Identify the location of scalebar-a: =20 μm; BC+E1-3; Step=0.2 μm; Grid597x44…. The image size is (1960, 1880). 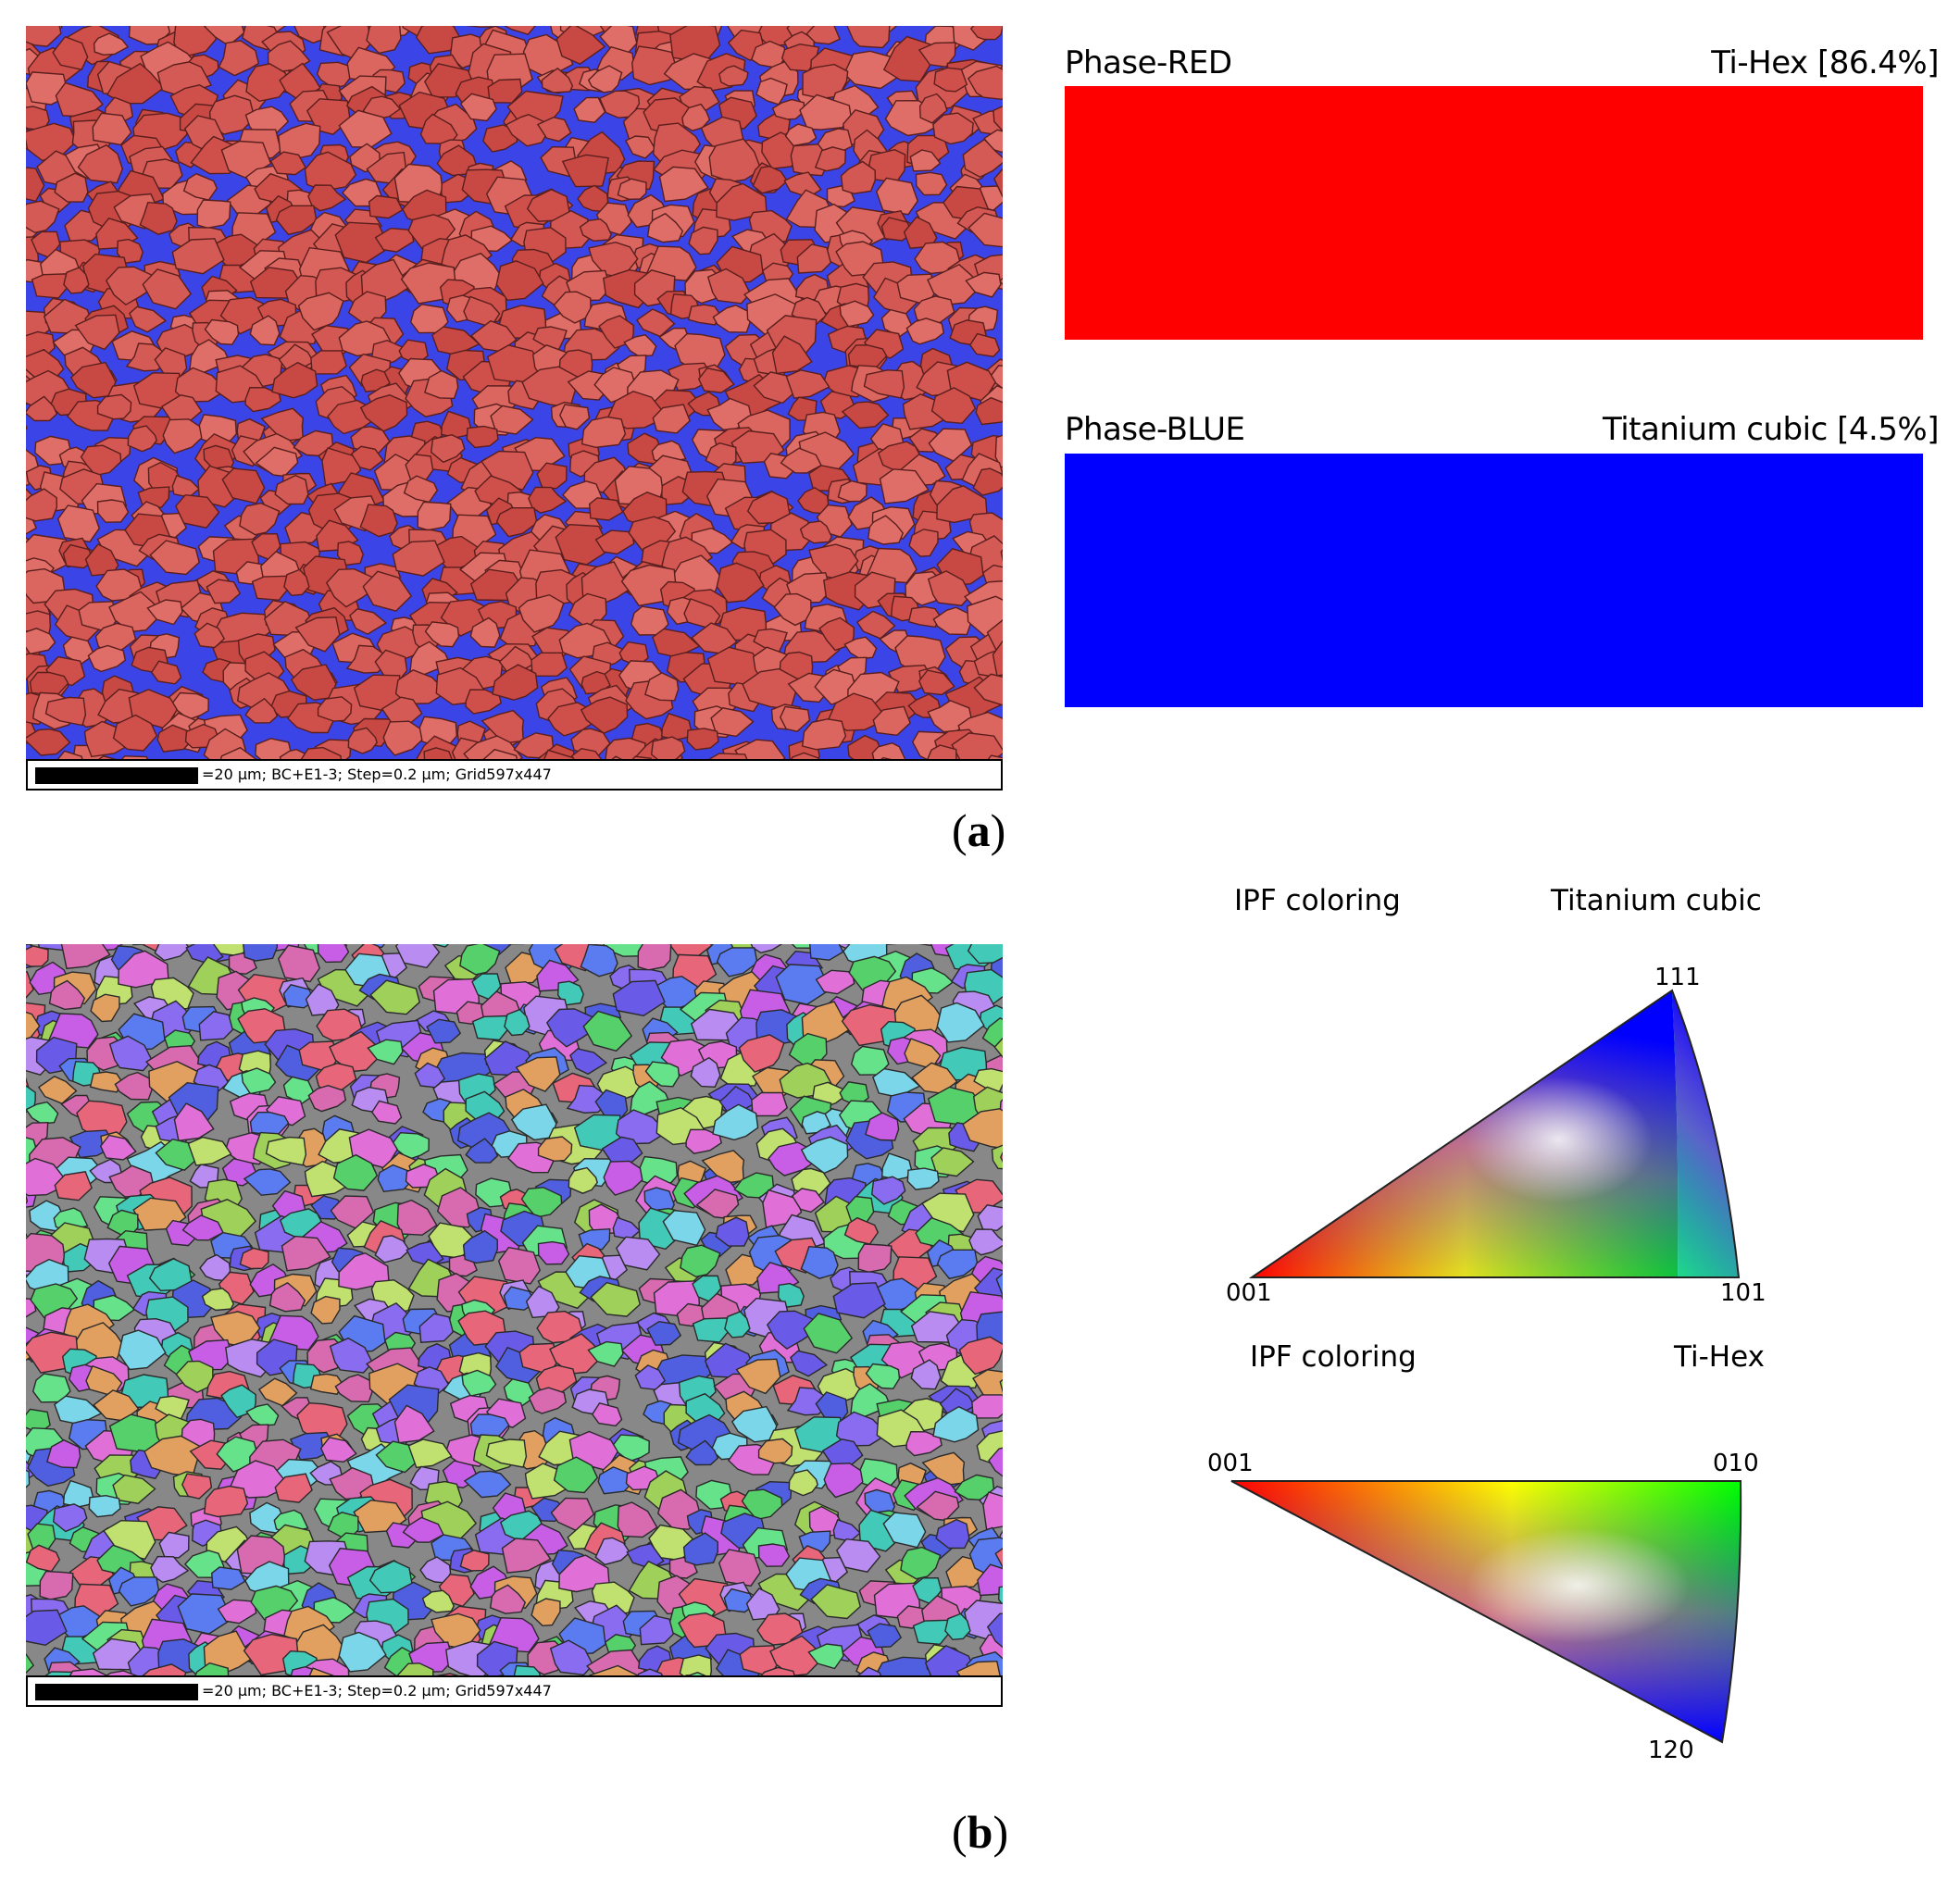
(514, 775).